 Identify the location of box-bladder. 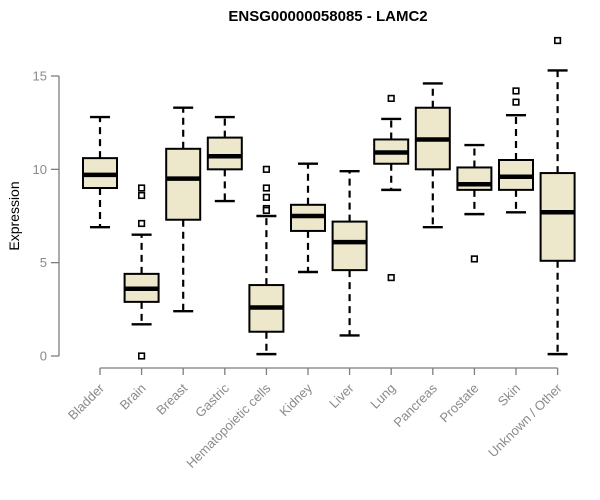
(100, 172).